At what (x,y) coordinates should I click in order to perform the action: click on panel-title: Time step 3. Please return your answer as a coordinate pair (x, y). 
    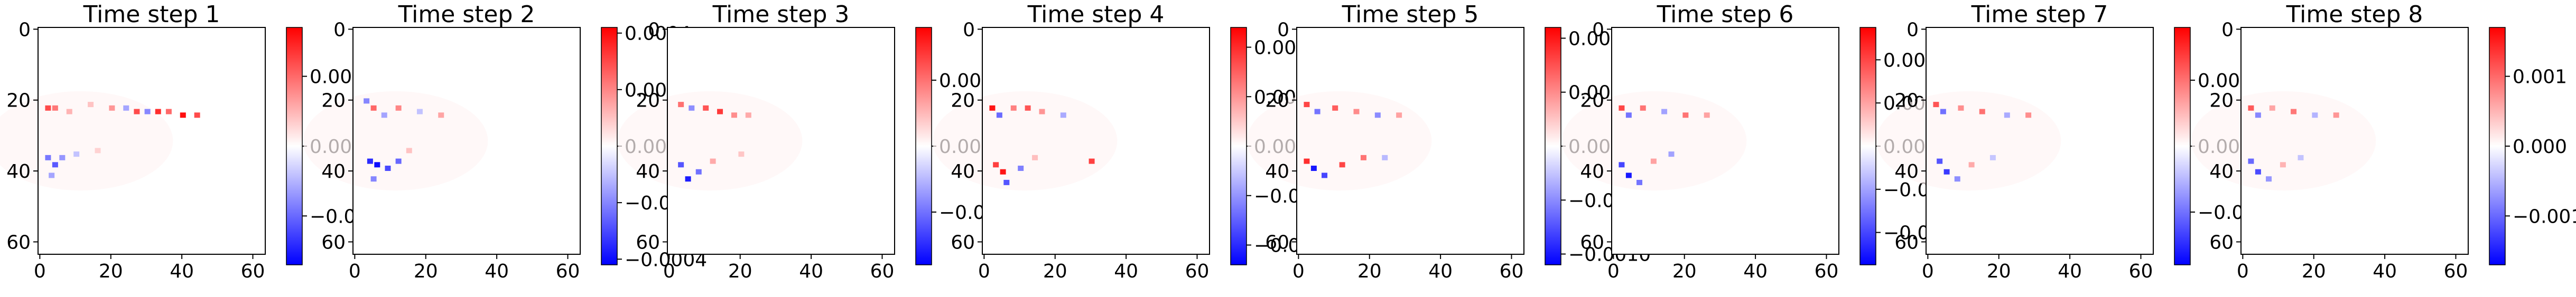
    Looking at the image, I should click on (781, 14).